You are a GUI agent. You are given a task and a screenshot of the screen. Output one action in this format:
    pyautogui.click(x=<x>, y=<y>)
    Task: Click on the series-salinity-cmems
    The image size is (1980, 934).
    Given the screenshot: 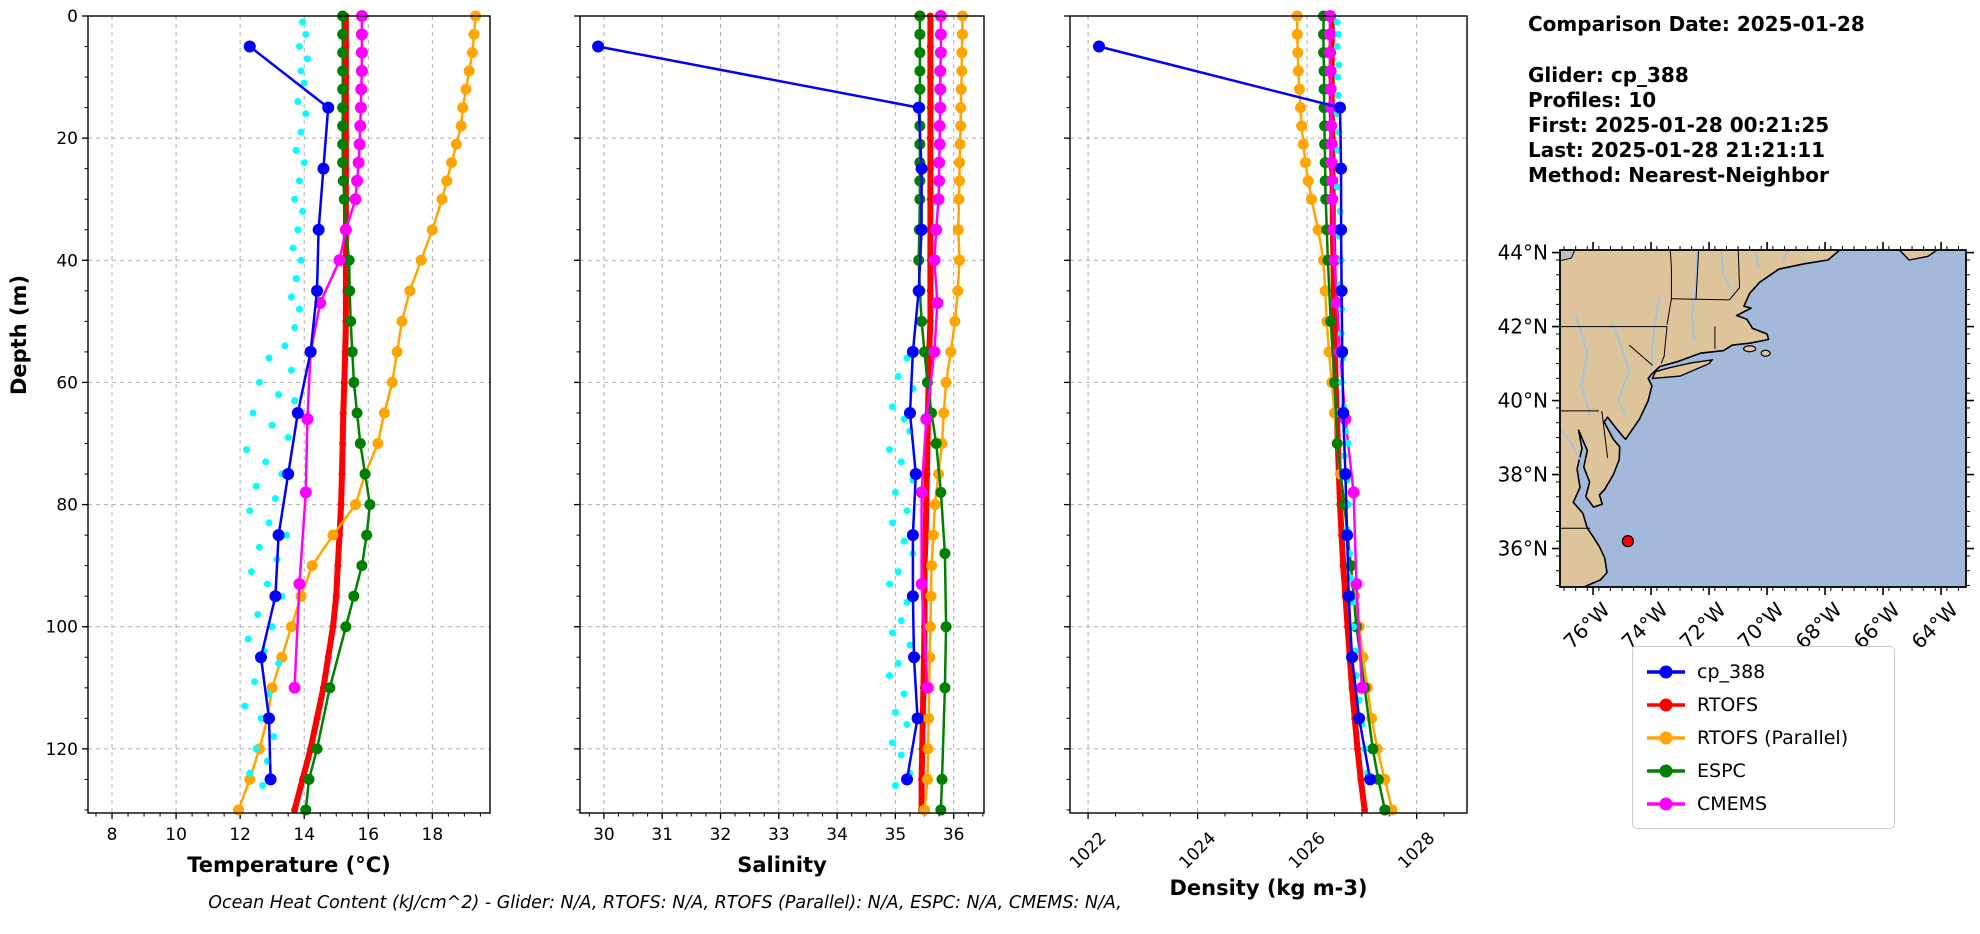 What is the action you would take?
    pyautogui.click(x=931, y=352)
    